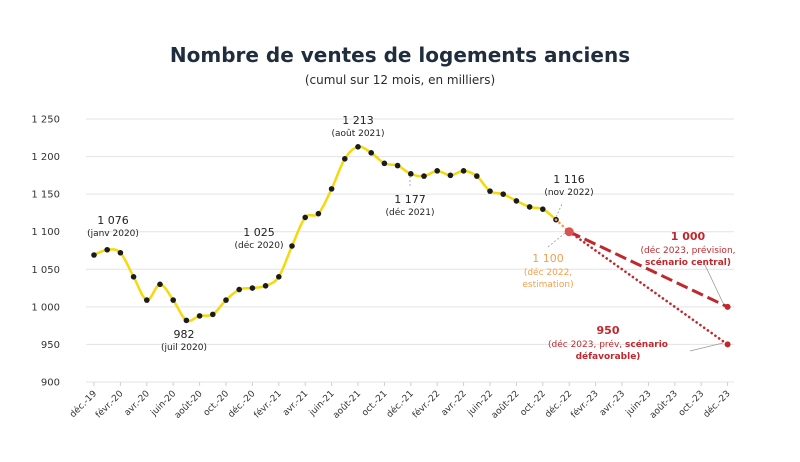 Image resolution: width=800 pixels, height=462 pixels. I want to click on x-tick-label: févr.-23, so click(585, 404).